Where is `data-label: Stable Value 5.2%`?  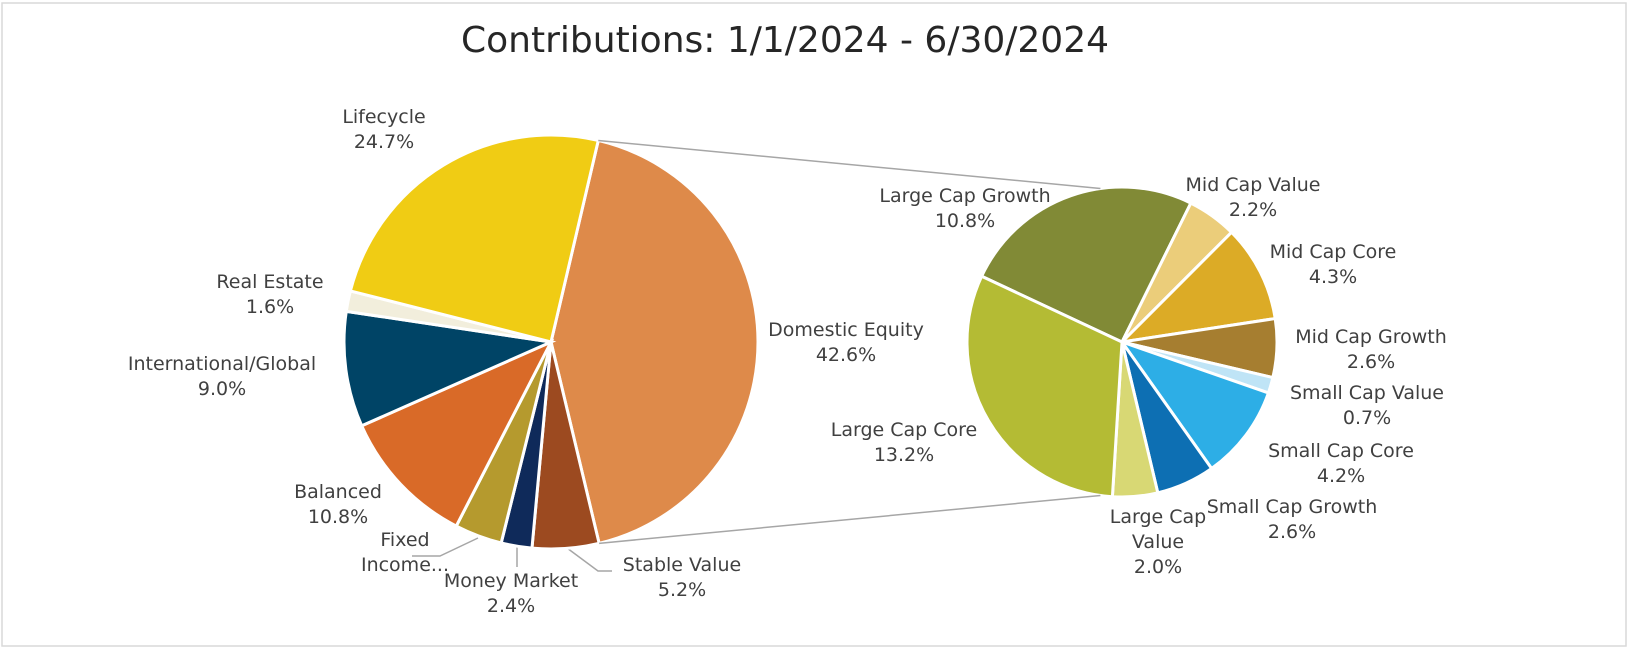 data-label: Stable Value 5.2% is located at coordinates (682, 578).